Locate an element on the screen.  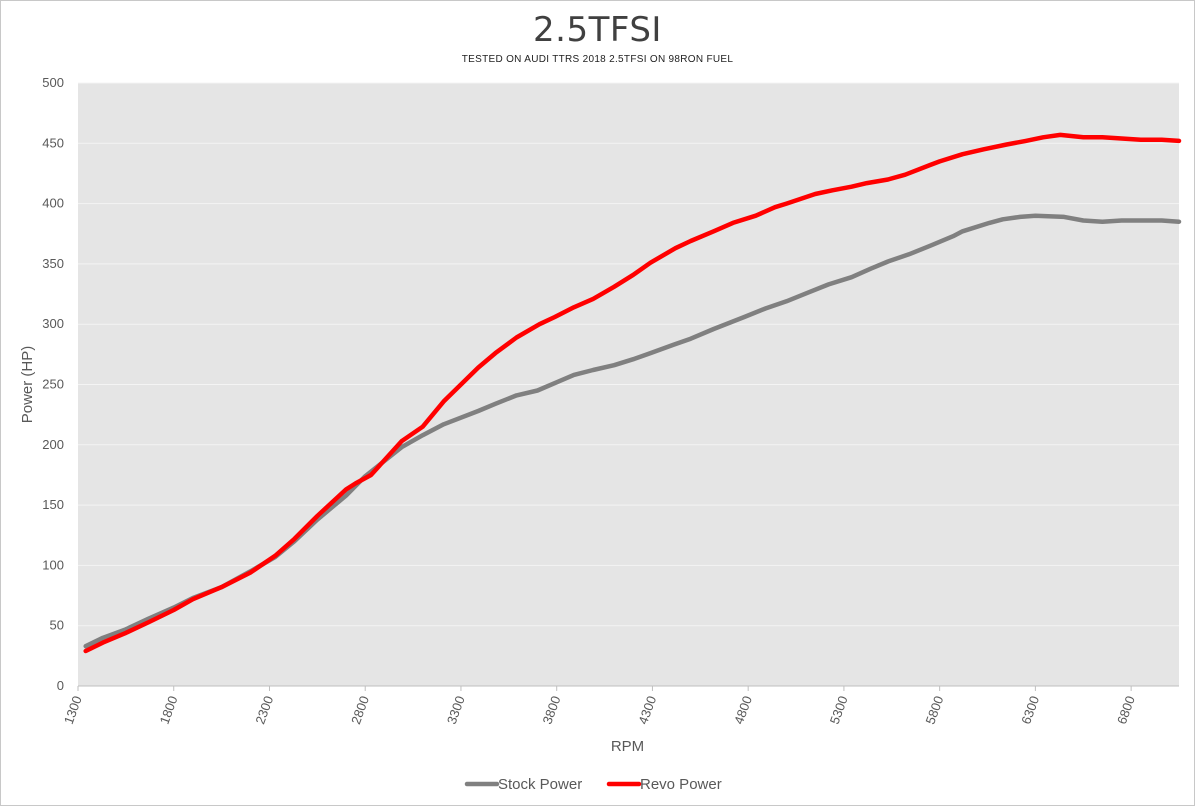
y-tick-label: 0 is located at coordinates (60, 685).